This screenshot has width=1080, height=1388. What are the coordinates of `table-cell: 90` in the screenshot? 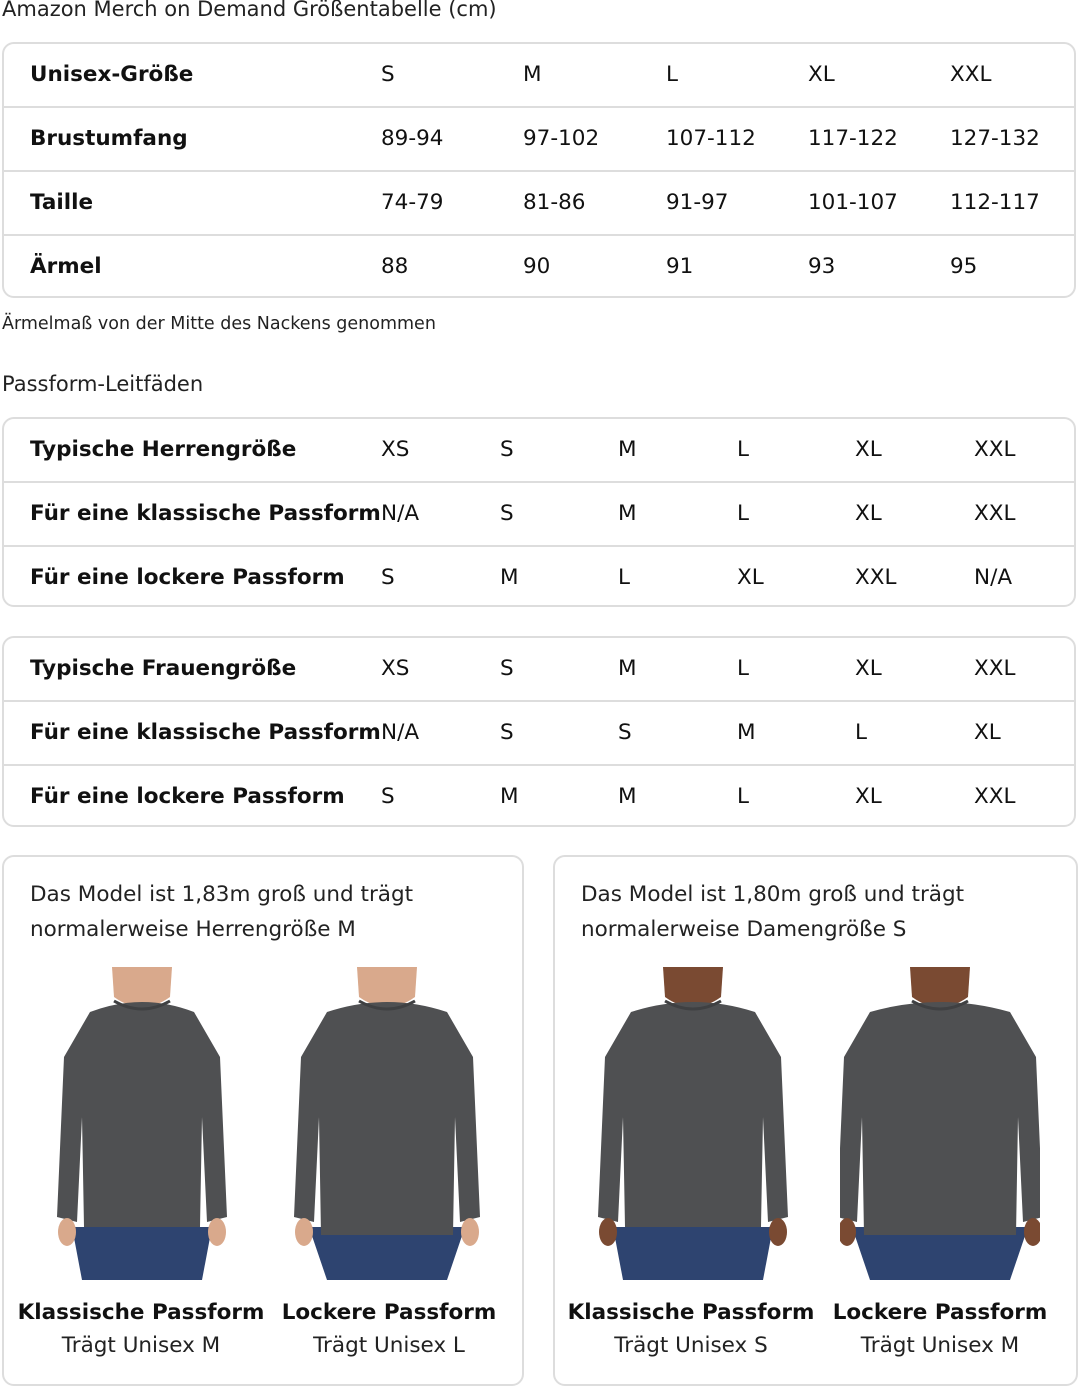 It's located at (537, 266).